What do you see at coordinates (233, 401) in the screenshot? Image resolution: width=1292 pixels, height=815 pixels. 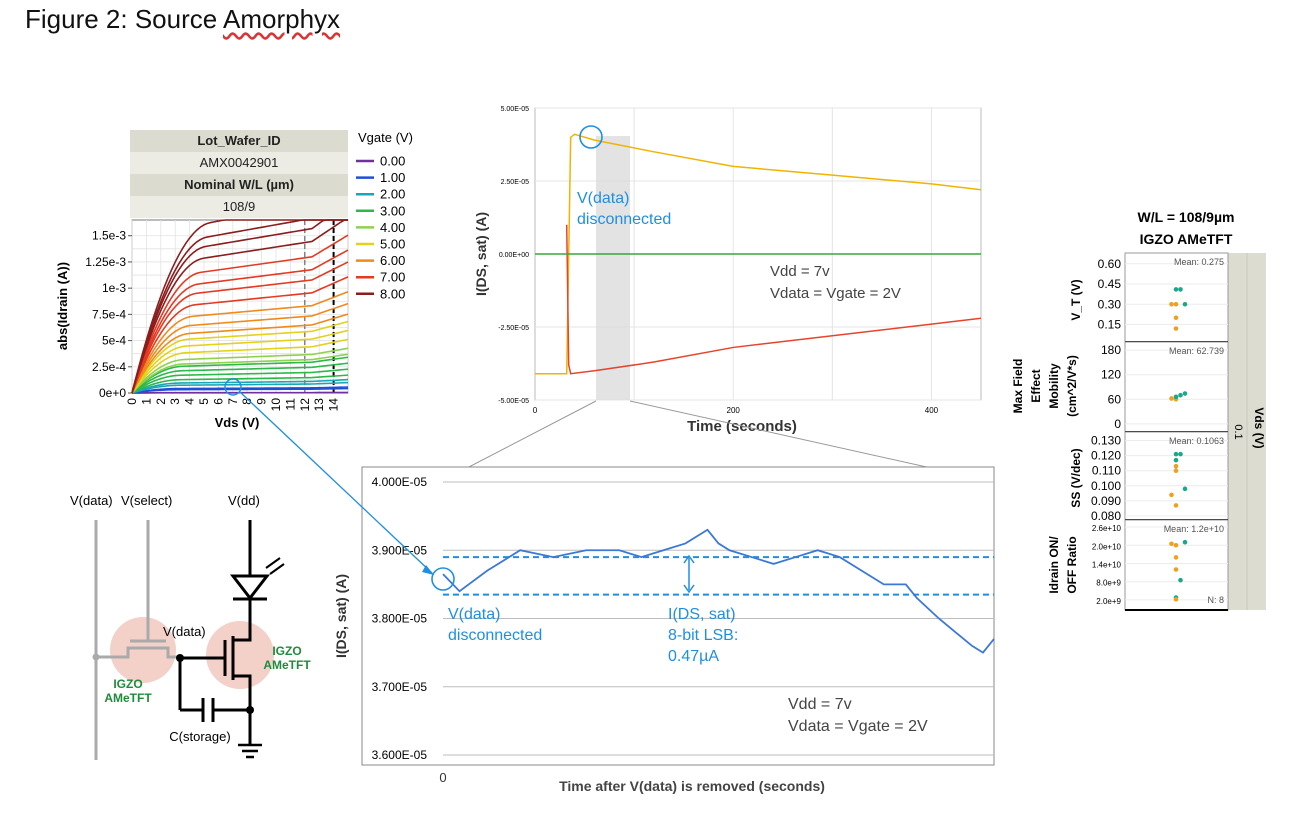 I see `iv-x-tick-label: 7` at bounding box center [233, 401].